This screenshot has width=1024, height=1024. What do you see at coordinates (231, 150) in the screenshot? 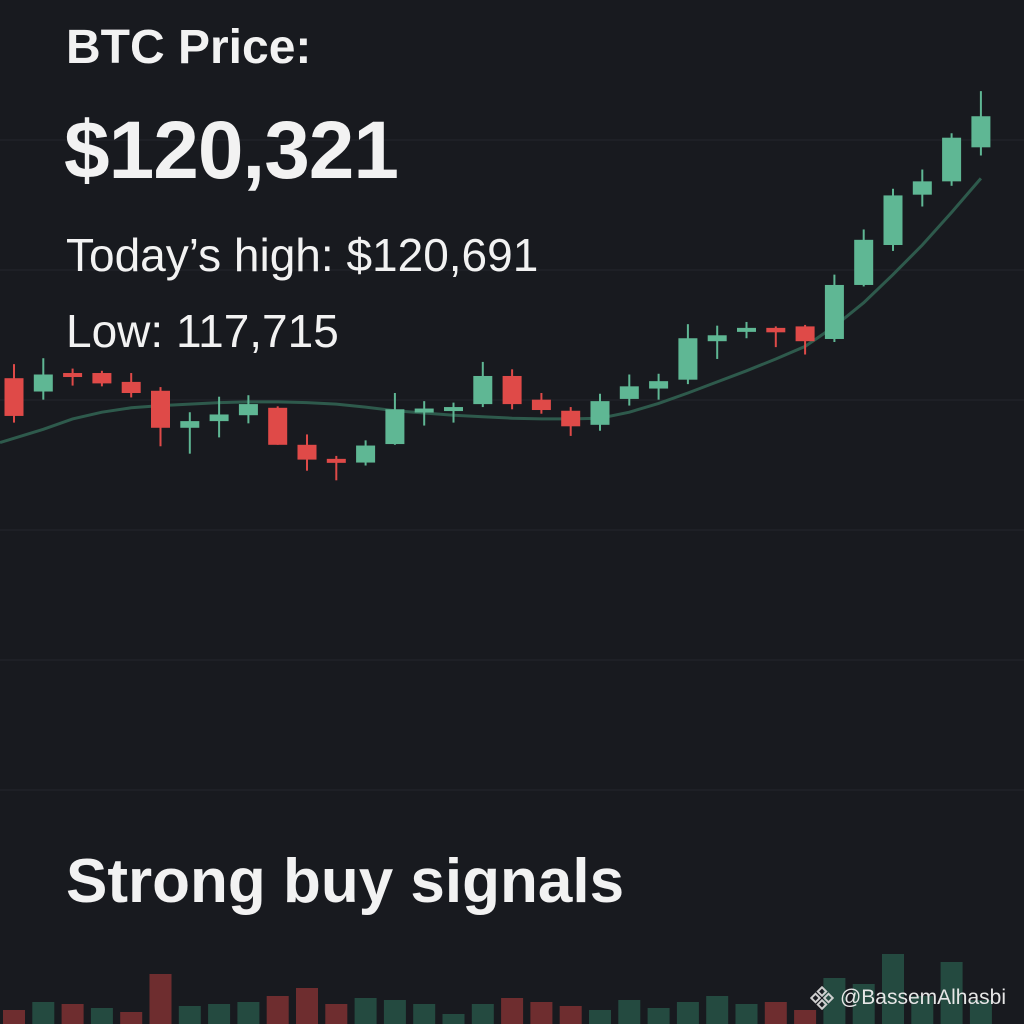
I see `current-price: $120,321` at bounding box center [231, 150].